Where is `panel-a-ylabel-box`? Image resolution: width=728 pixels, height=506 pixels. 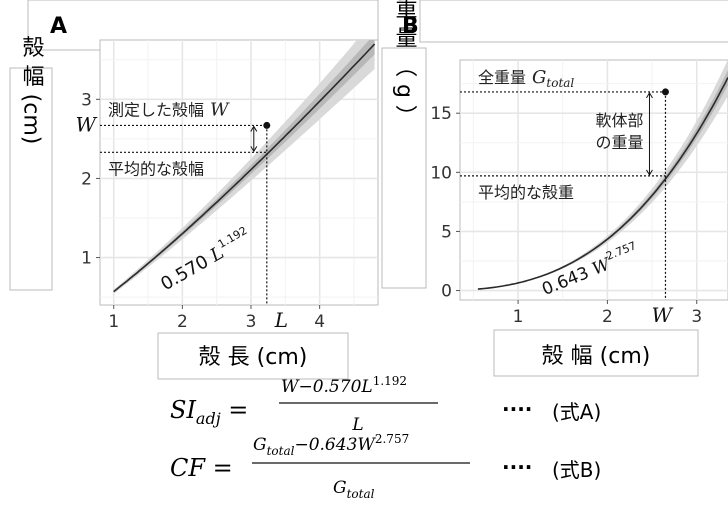 panel-a-ylabel-box is located at coordinates (31, 179).